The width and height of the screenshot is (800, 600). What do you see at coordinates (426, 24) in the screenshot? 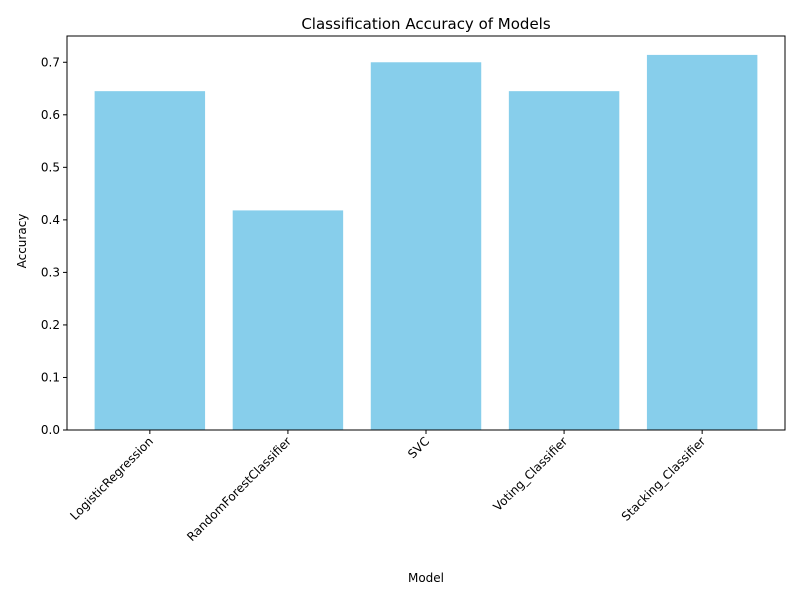
I see `chart-title: Classification Accuracy of Models` at bounding box center [426, 24].